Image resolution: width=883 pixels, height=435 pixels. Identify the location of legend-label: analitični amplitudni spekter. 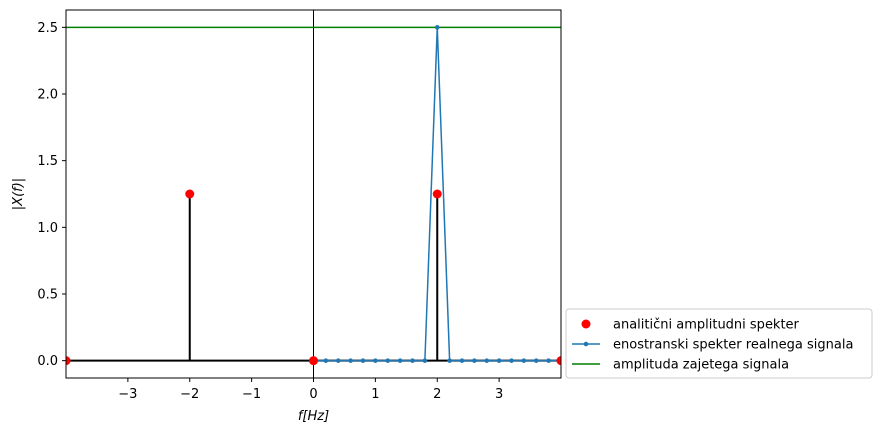
(706, 325).